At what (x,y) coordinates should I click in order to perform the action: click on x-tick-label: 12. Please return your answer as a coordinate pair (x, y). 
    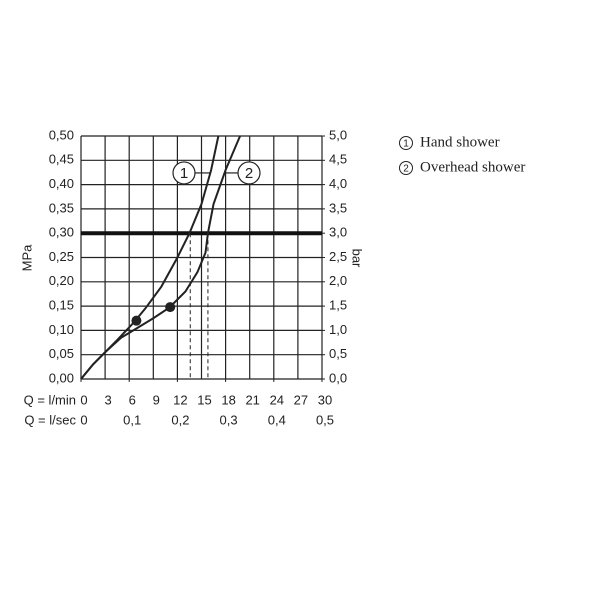
    Looking at the image, I should click on (180, 399).